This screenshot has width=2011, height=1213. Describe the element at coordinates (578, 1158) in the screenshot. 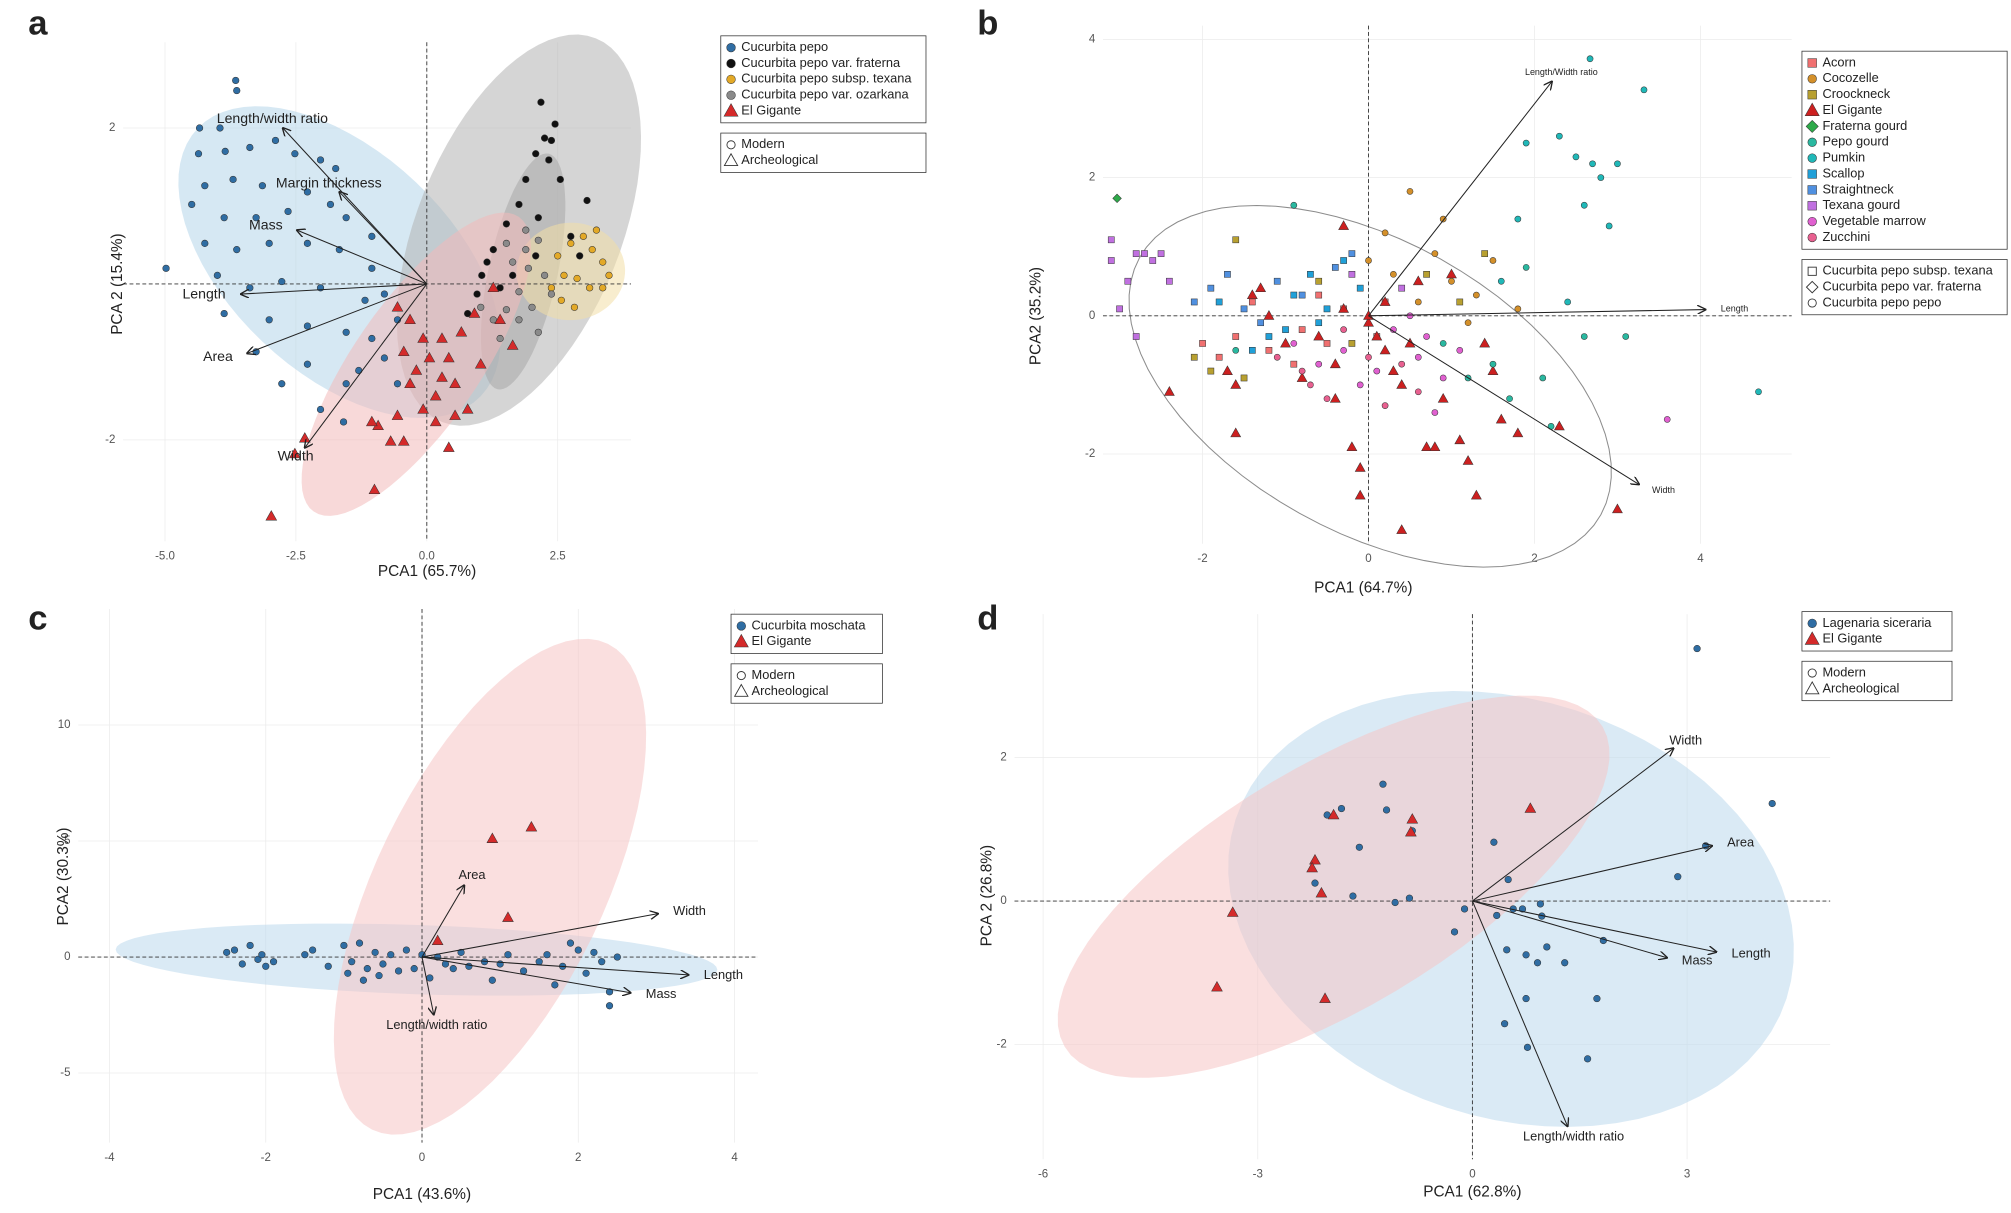

I see `x-tick-label: 2` at that location.